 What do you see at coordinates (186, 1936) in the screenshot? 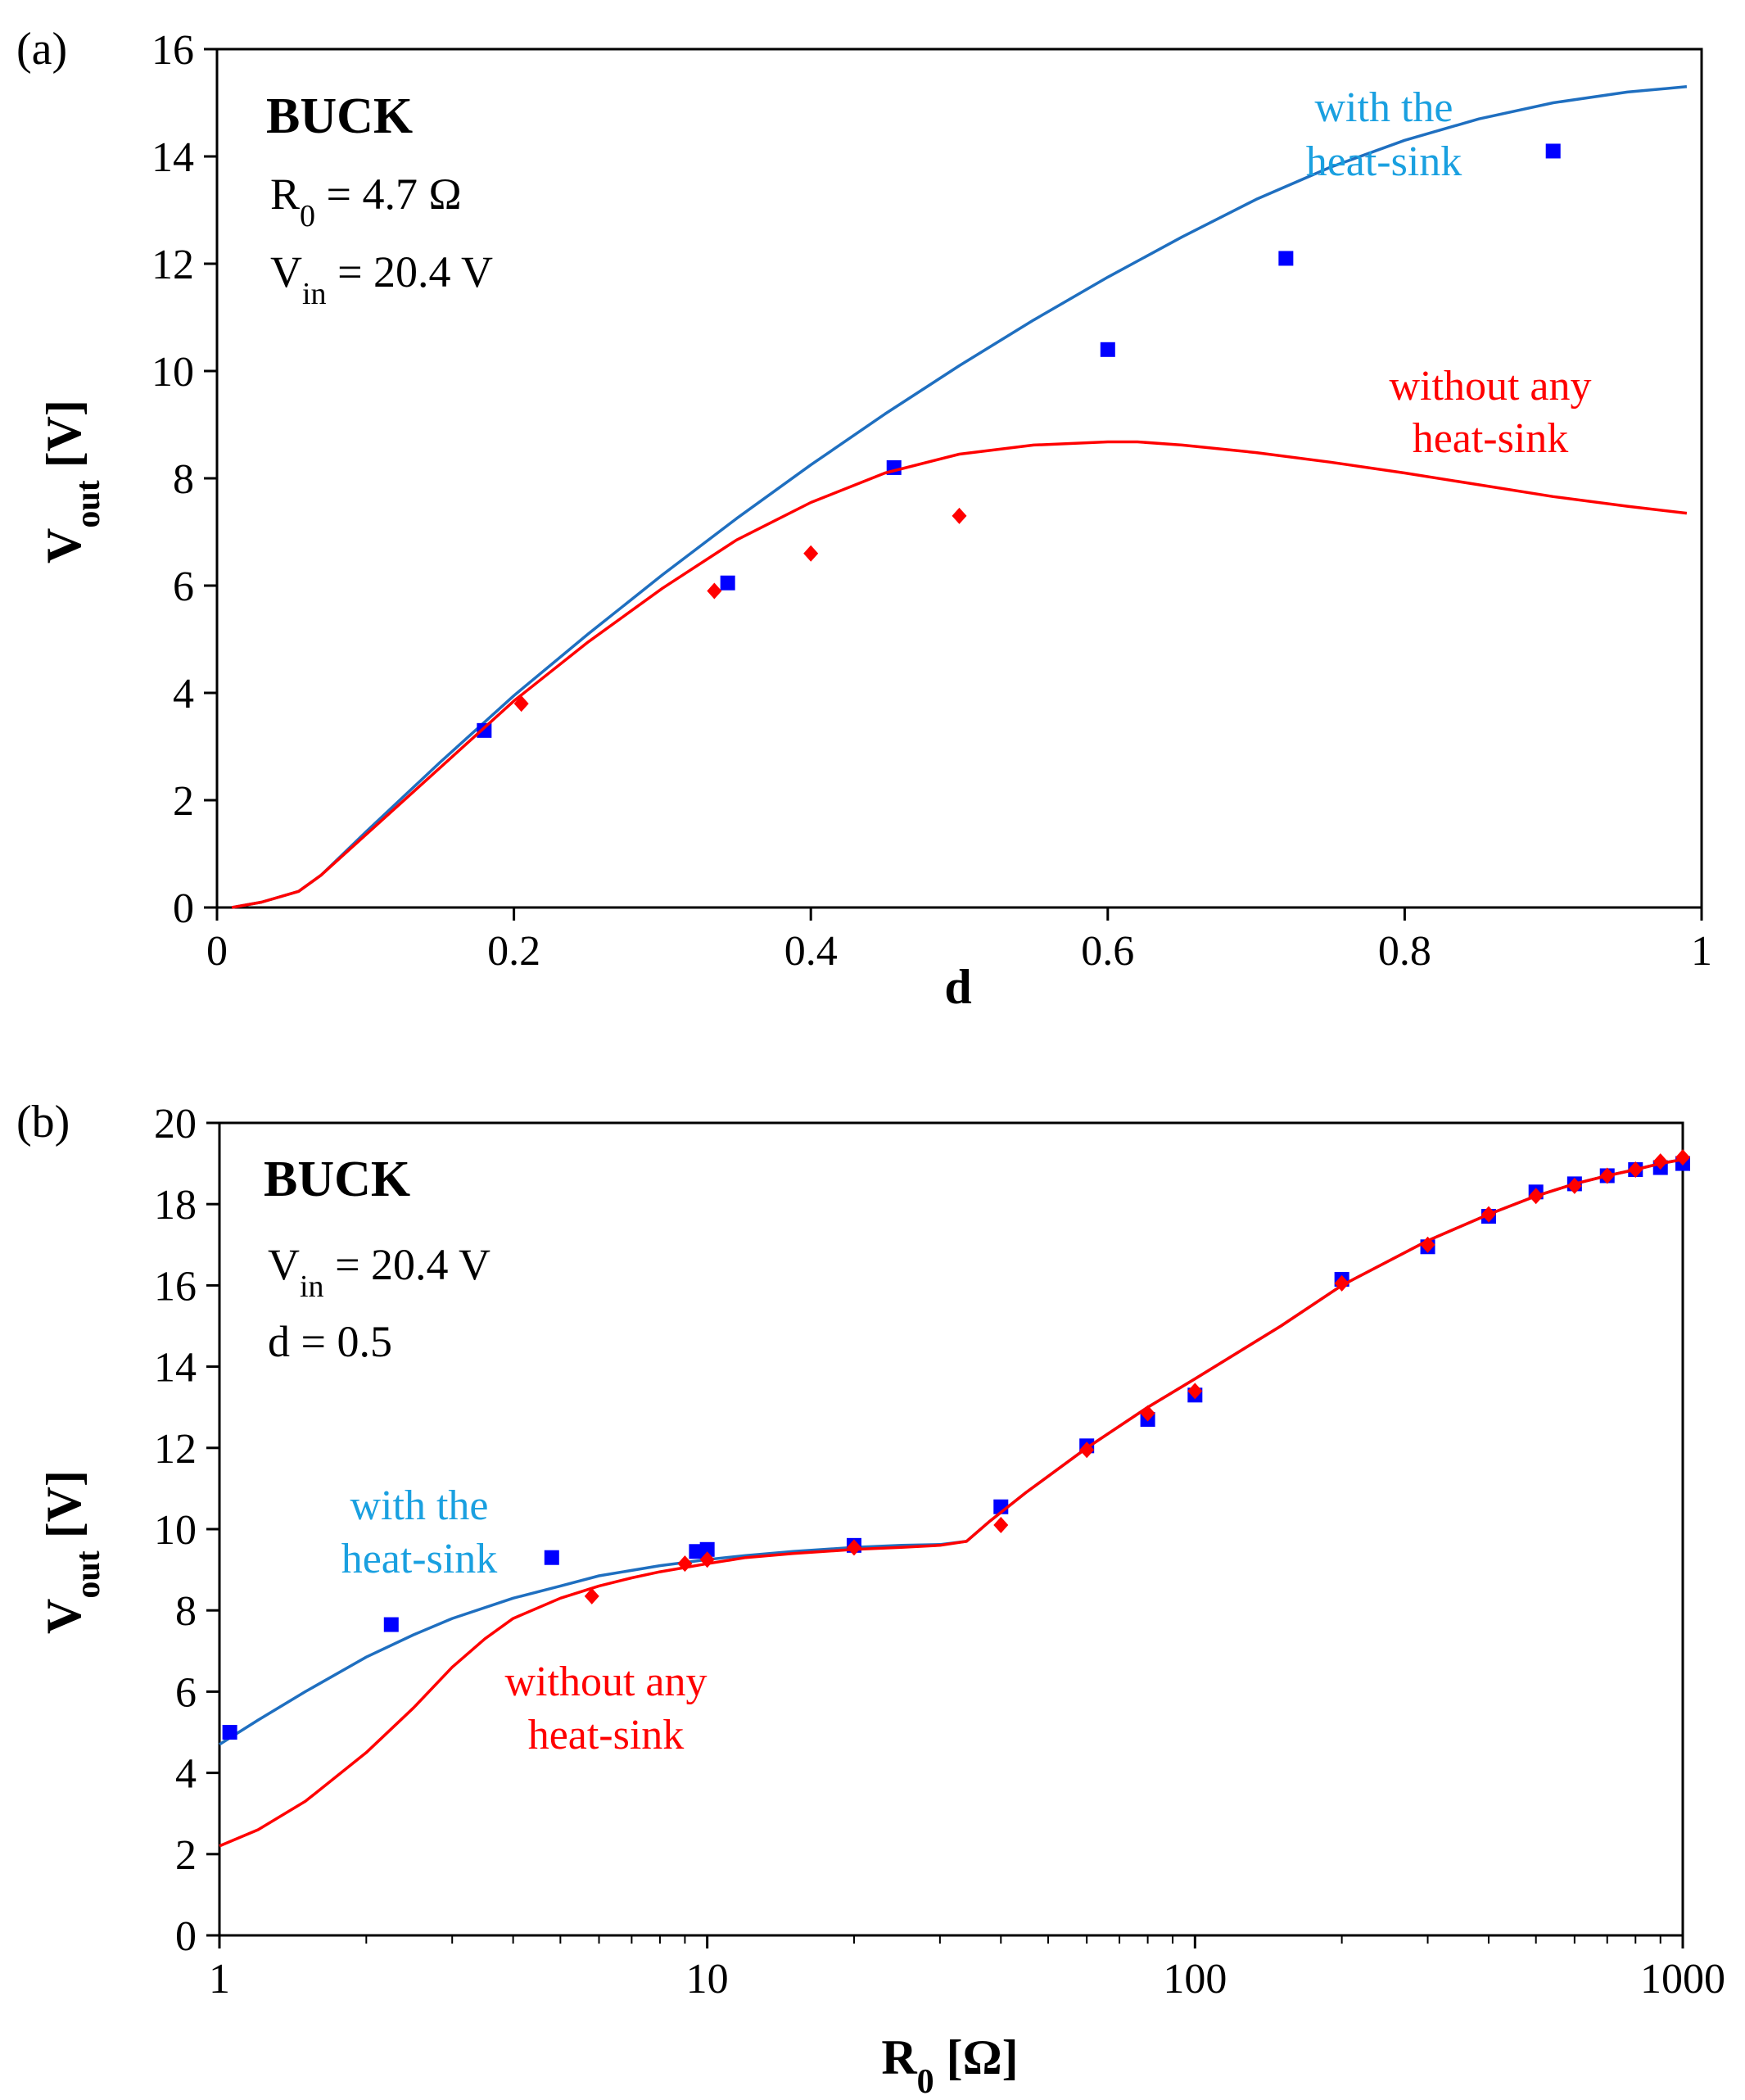
I see `panel-b-y-tick-label: 0` at bounding box center [186, 1936].